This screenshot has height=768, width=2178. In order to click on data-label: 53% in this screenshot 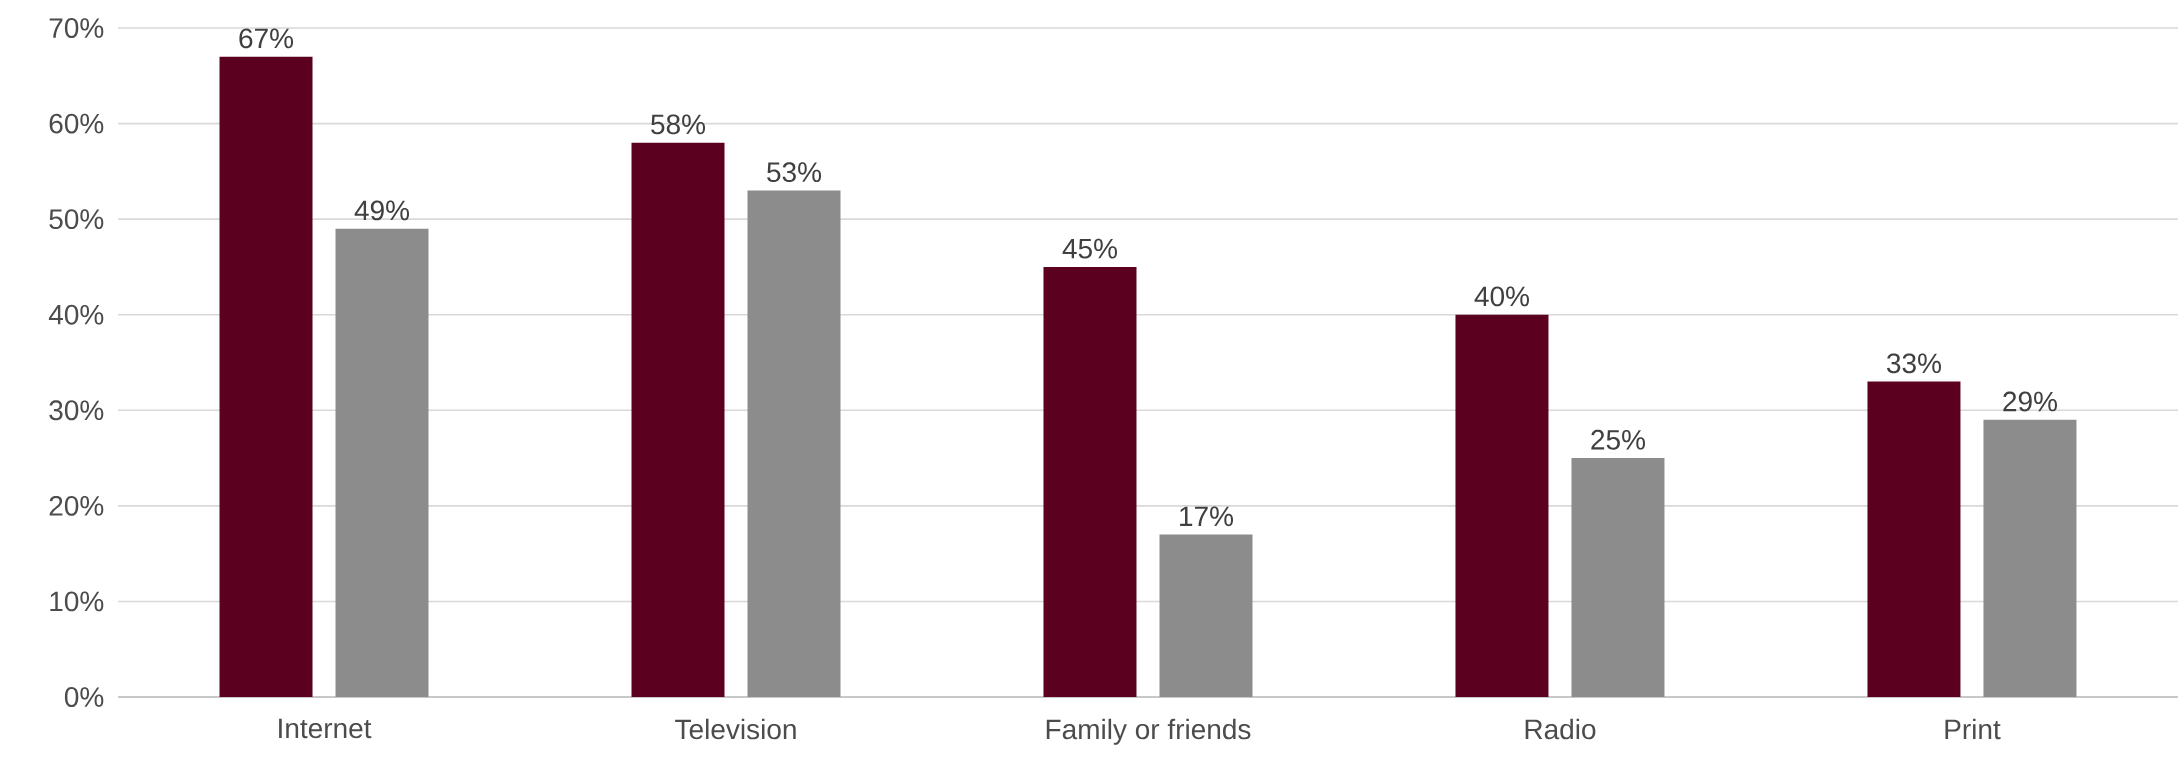, I will do `click(794, 172)`.